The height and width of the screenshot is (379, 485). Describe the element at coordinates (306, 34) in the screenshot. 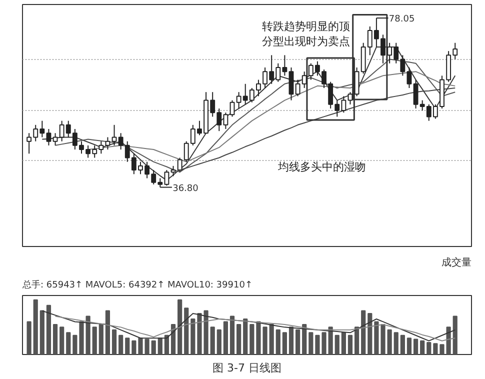

I see `annotation: 转跌趋势明显的顶分型出现时为卖点` at that location.